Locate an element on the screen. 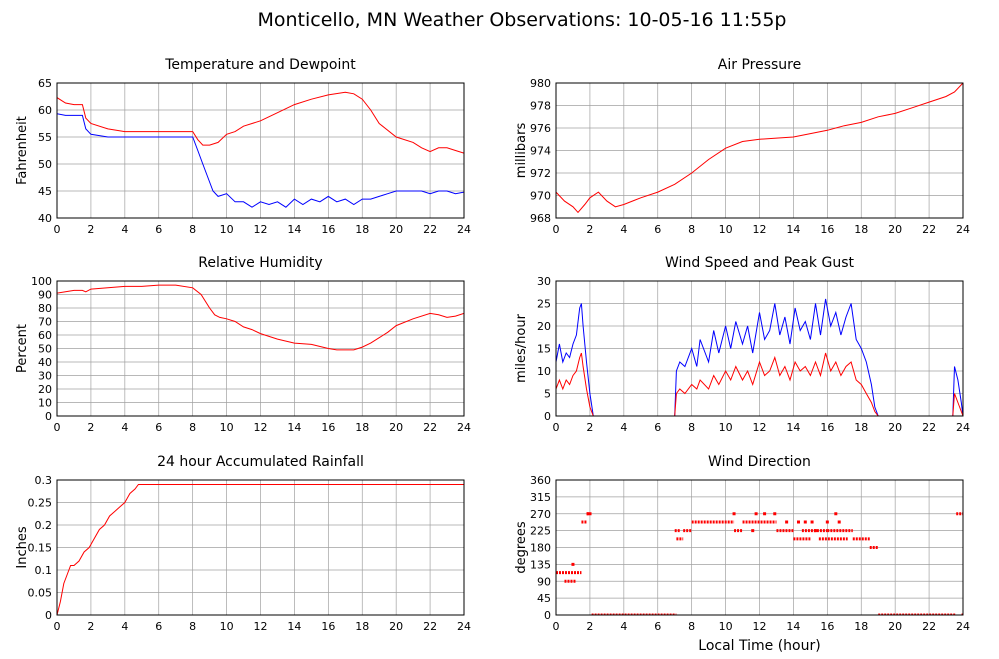 Image resolution: width=999 pixels, height=659 pixels. y-tick-label: 70 is located at coordinates (45, 322).